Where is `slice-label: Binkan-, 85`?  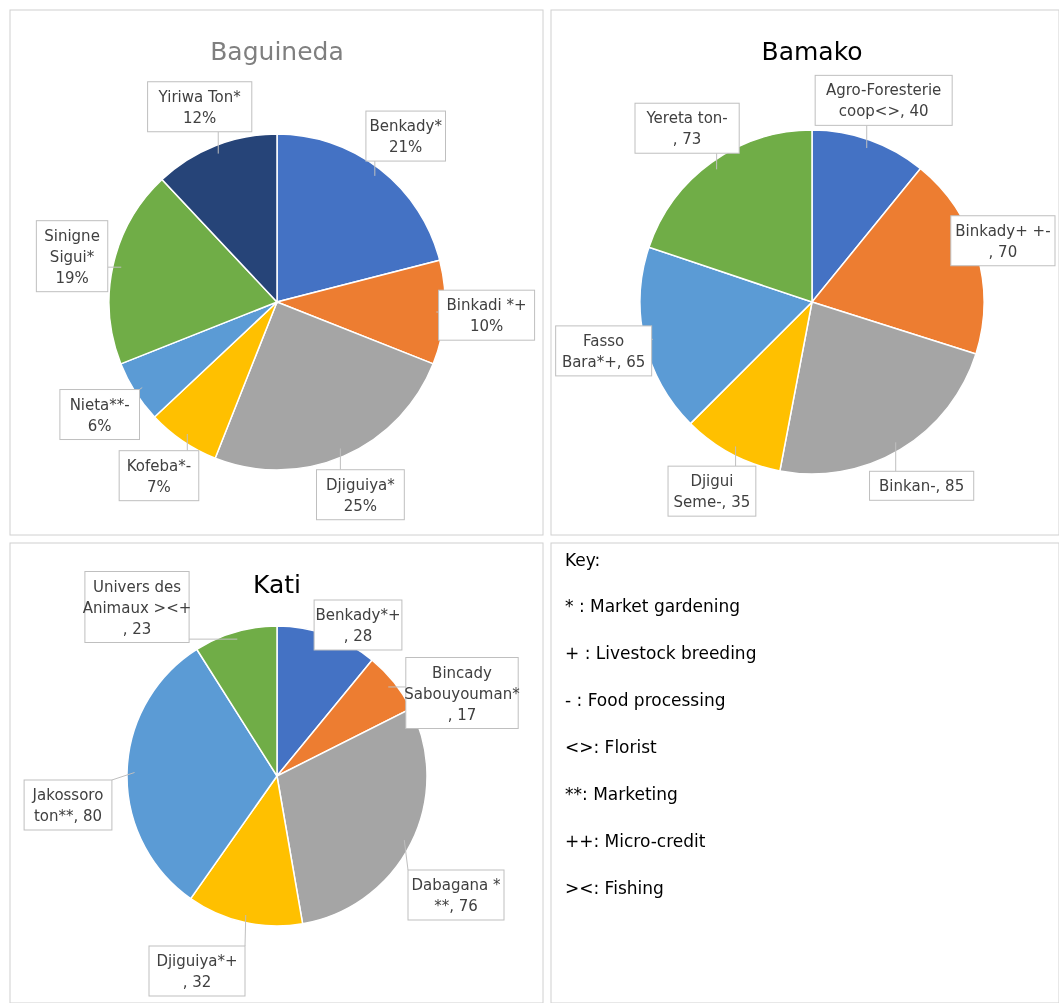 slice-label: Binkan-, 85 is located at coordinates (922, 486).